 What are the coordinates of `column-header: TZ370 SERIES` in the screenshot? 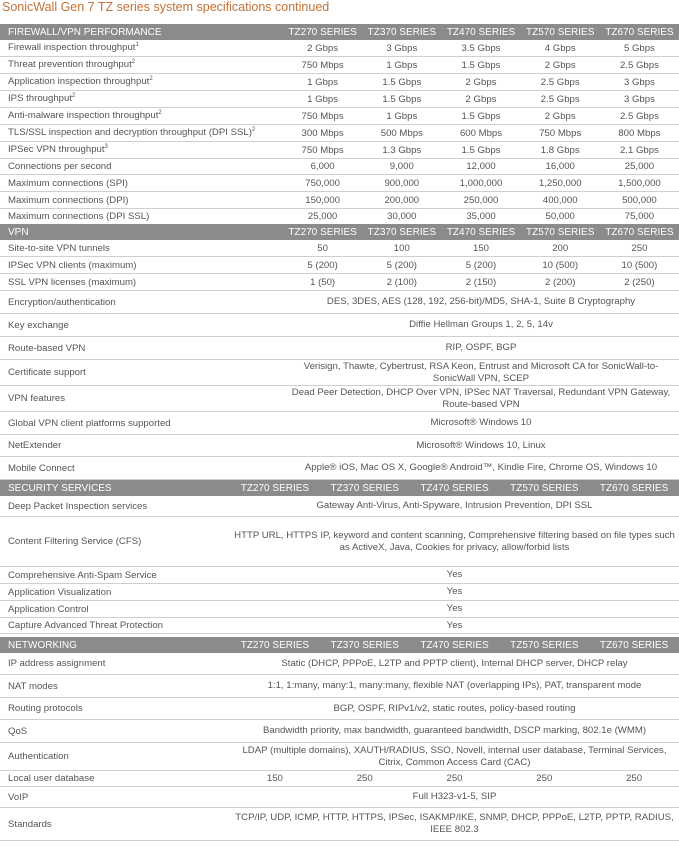 It's located at (364, 488).